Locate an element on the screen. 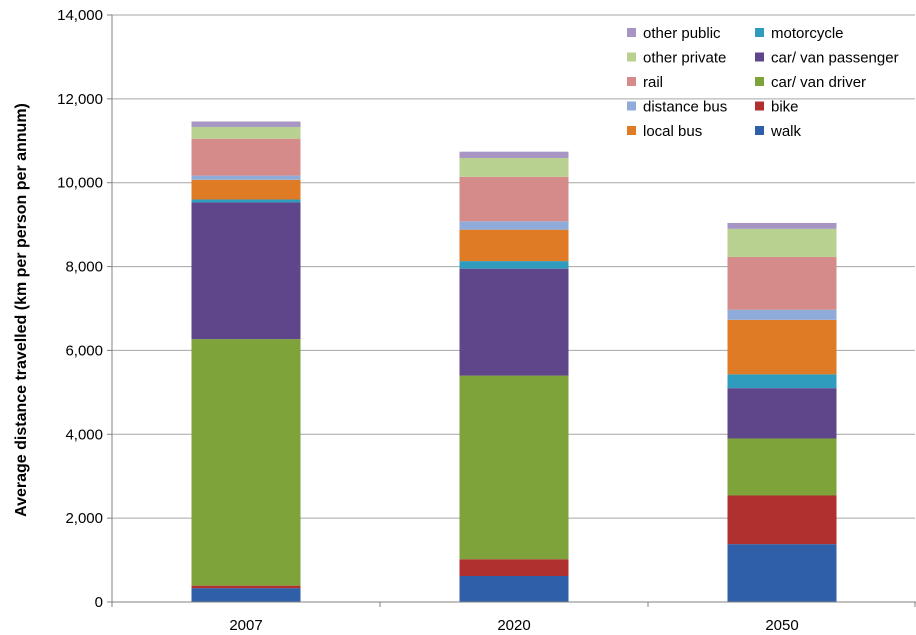  bar-segment-distance-bus-2007 is located at coordinates (246, 177).